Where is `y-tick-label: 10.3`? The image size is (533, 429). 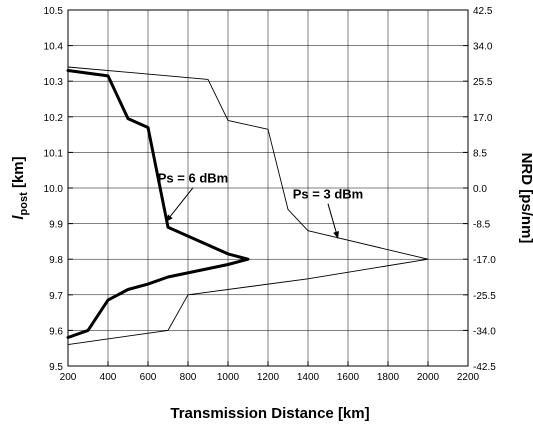
y-tick-label: 10.3 is located at coordinates (54, 82).